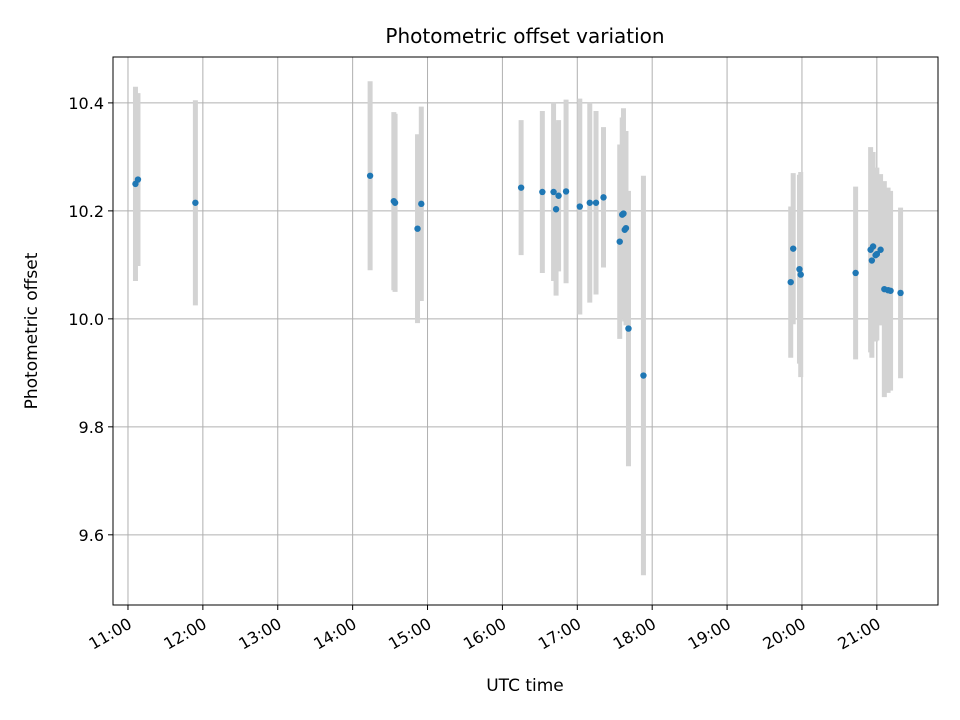  Describe the element at coordinates (86, 211) in the screenshot. I see `y-tick-label: 10.2` at that location.